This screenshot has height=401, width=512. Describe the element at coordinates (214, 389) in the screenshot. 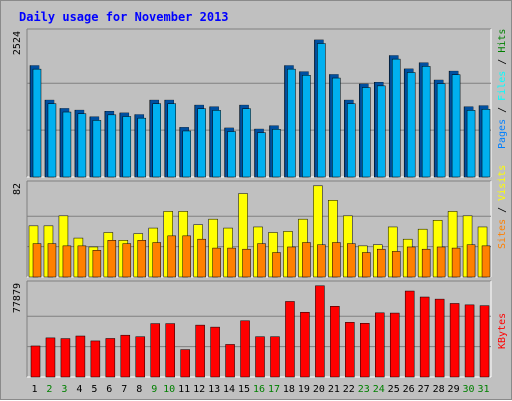

I see `x-tick-label: 13` at that location.